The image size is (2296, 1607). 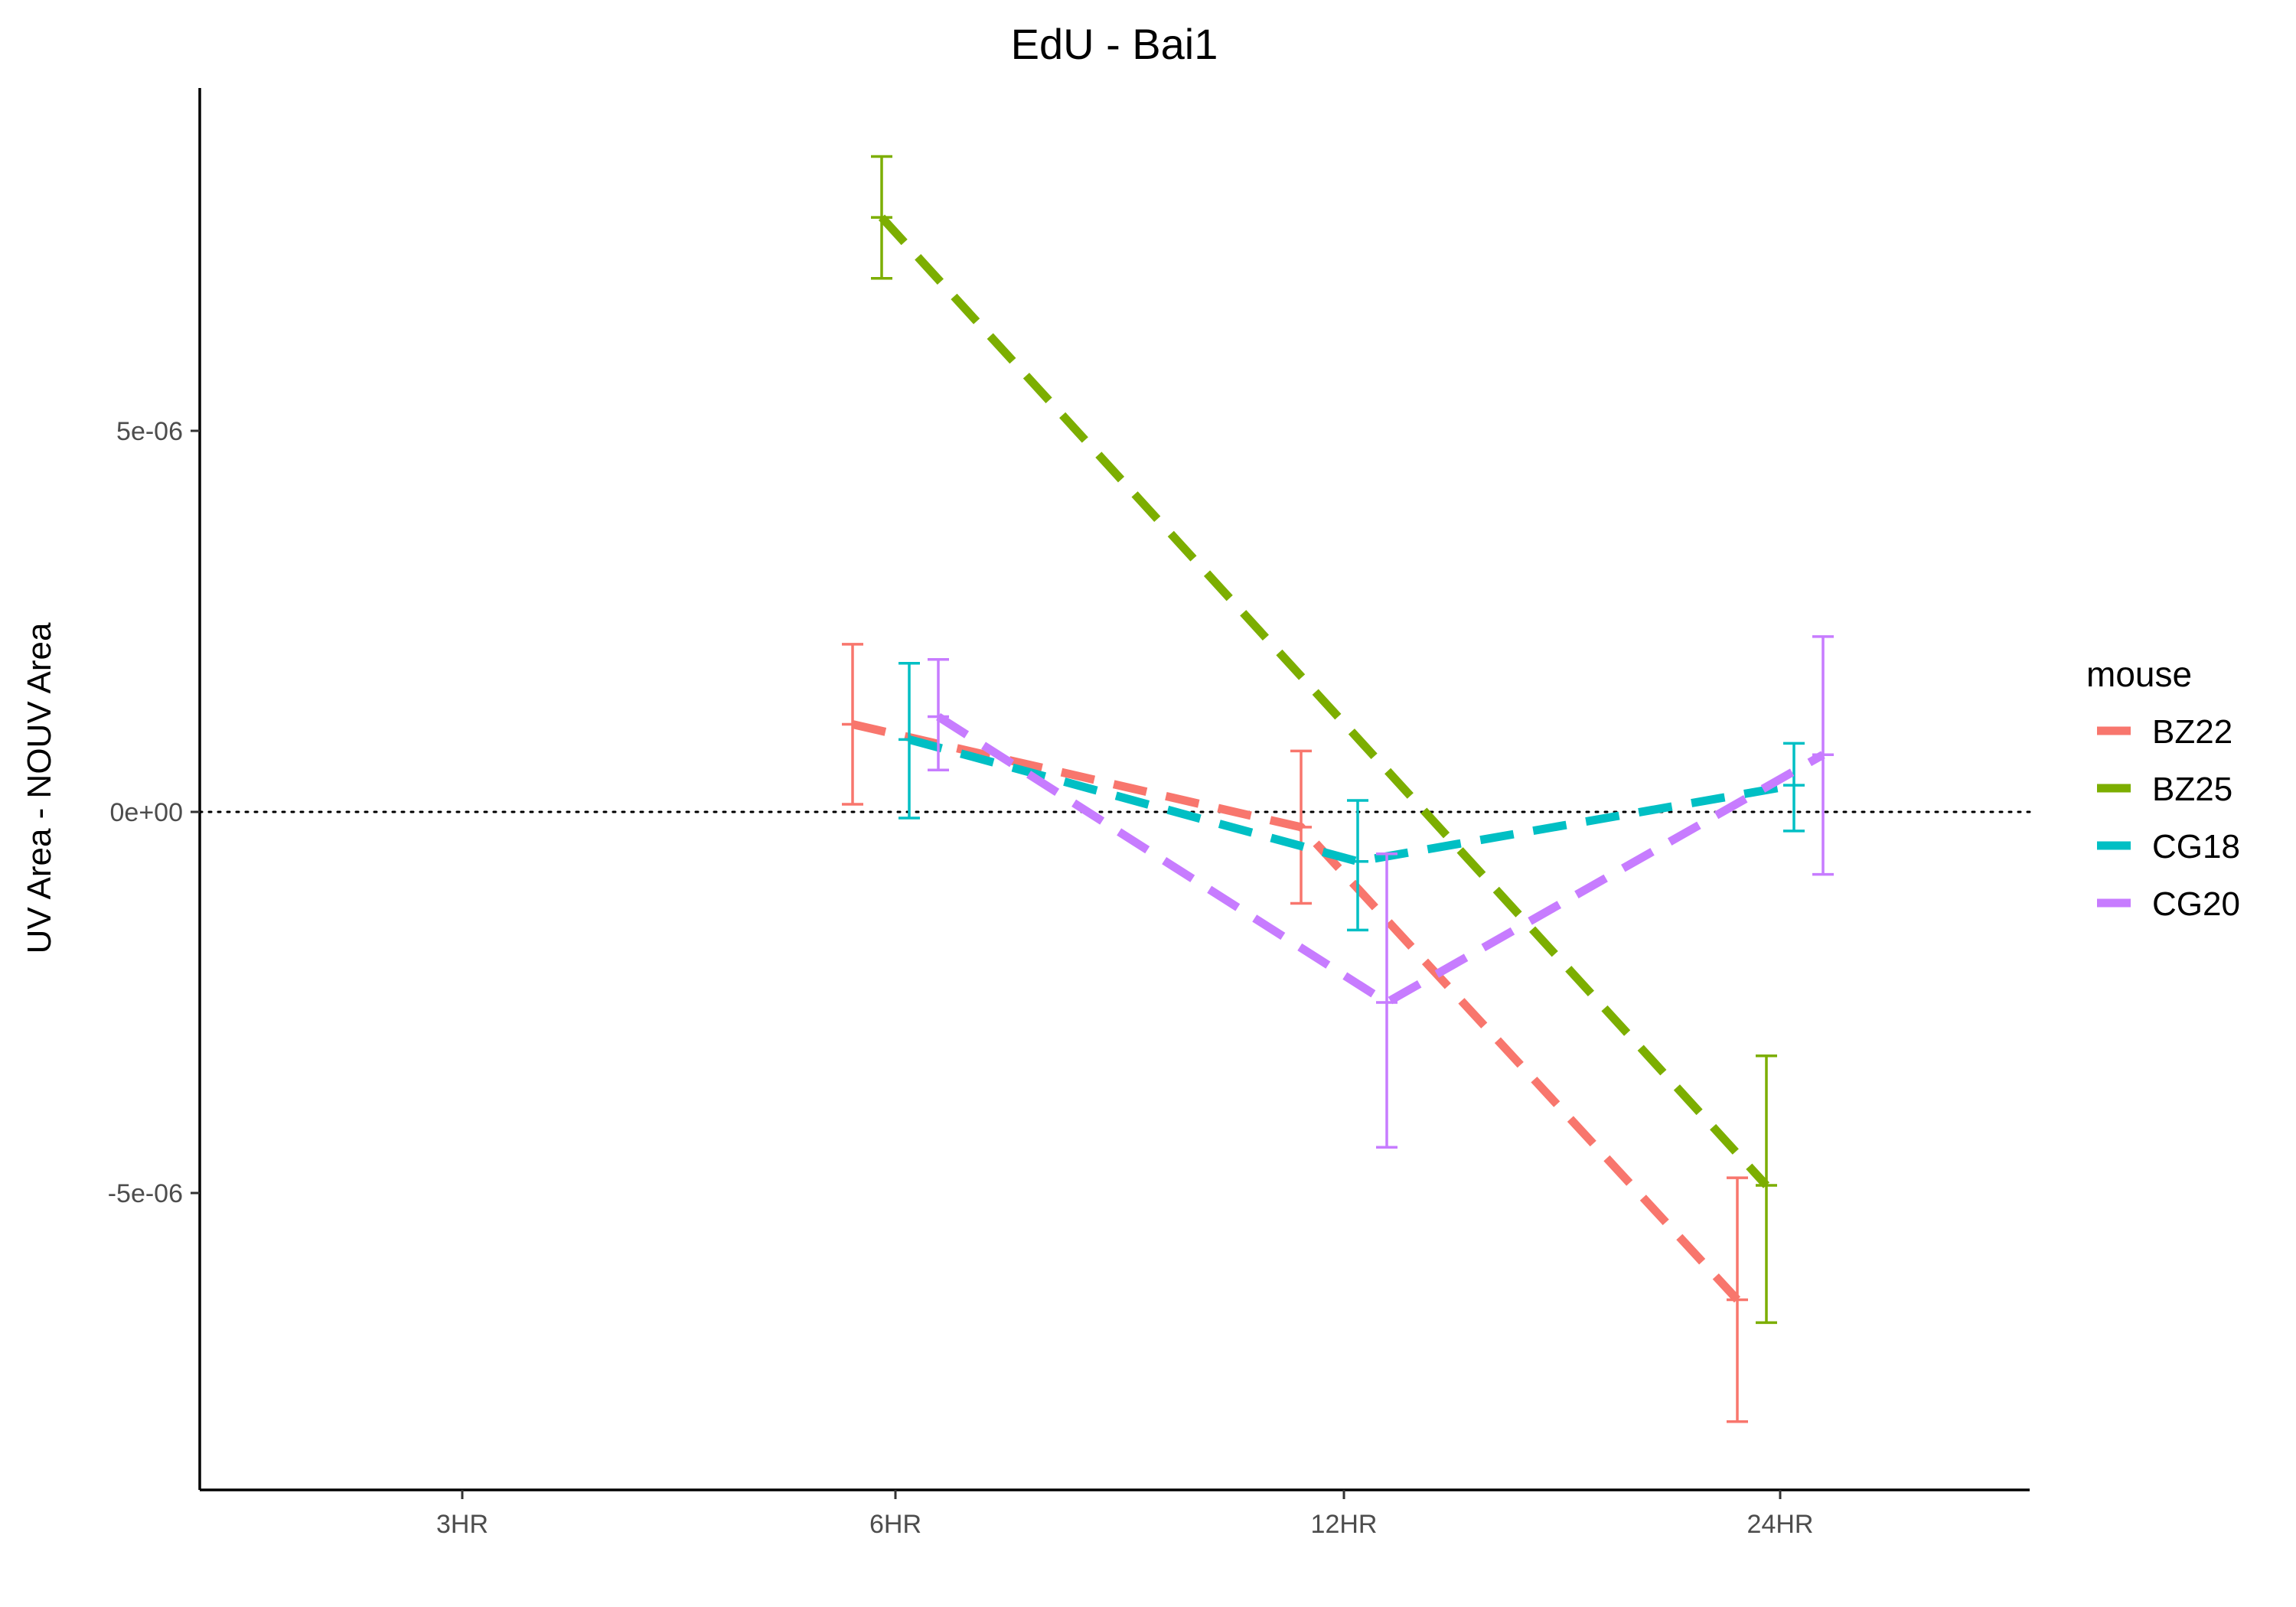 I want to click on x-tick-label: 6HR, so click(x=895, y=1524).